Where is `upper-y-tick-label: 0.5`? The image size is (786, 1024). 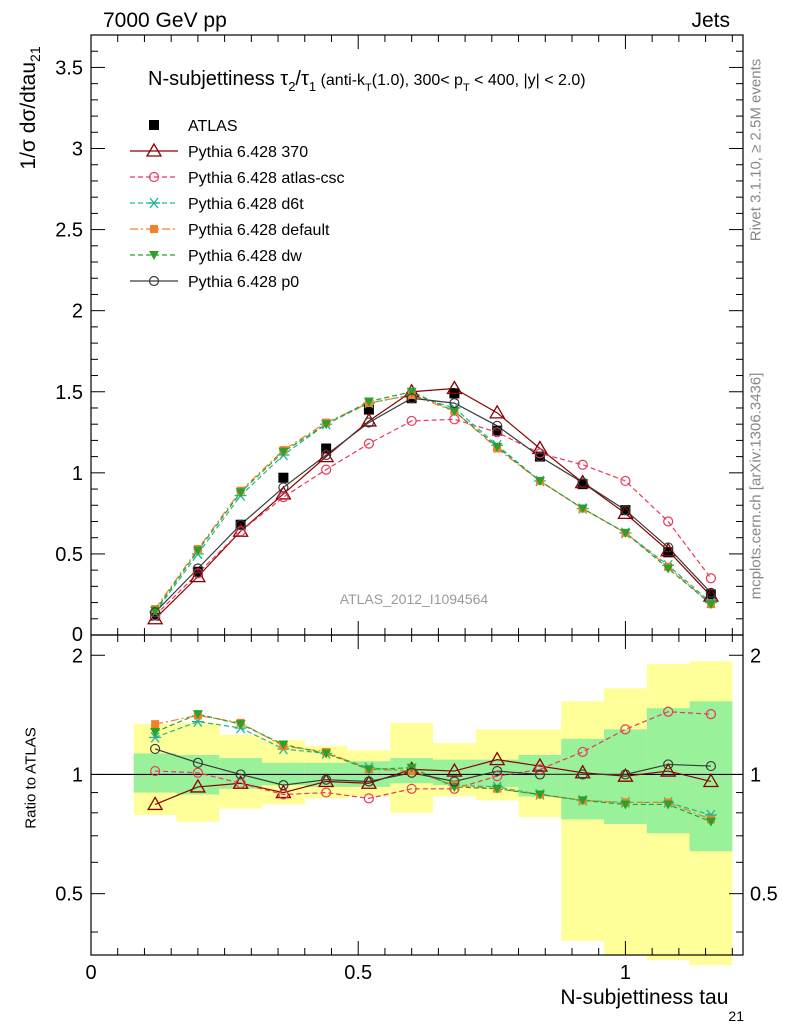 upper-y-tick-label: 0.5 is located at coordinates (69, 555).